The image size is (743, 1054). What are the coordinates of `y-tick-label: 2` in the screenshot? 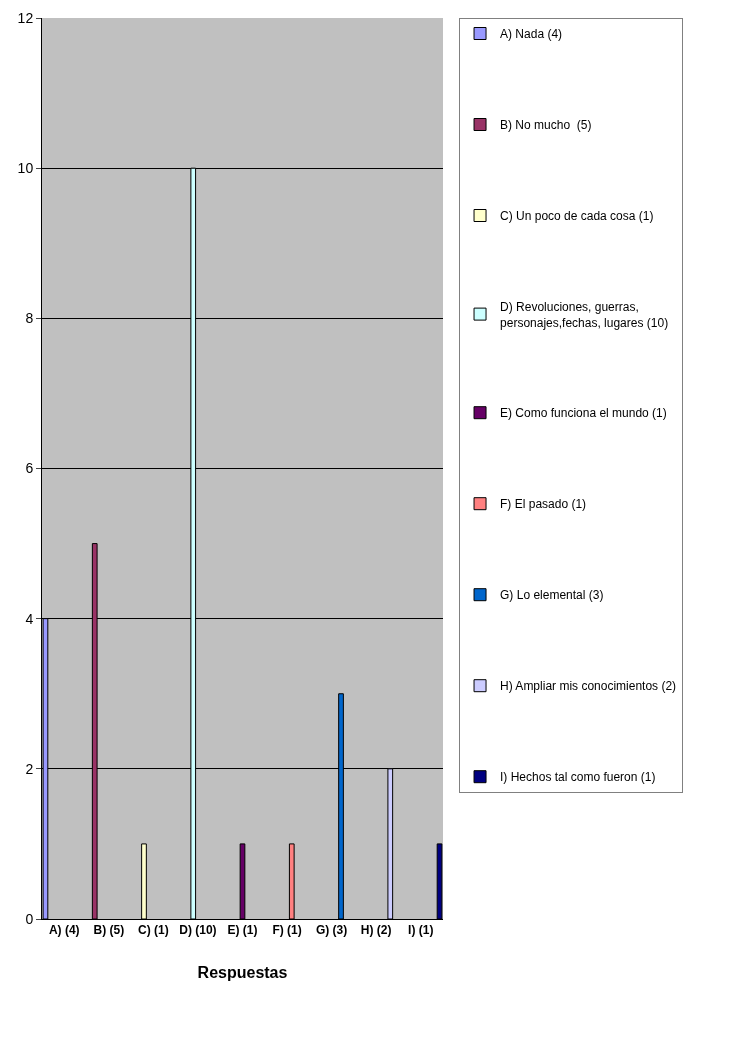 It's located at (29, 768).